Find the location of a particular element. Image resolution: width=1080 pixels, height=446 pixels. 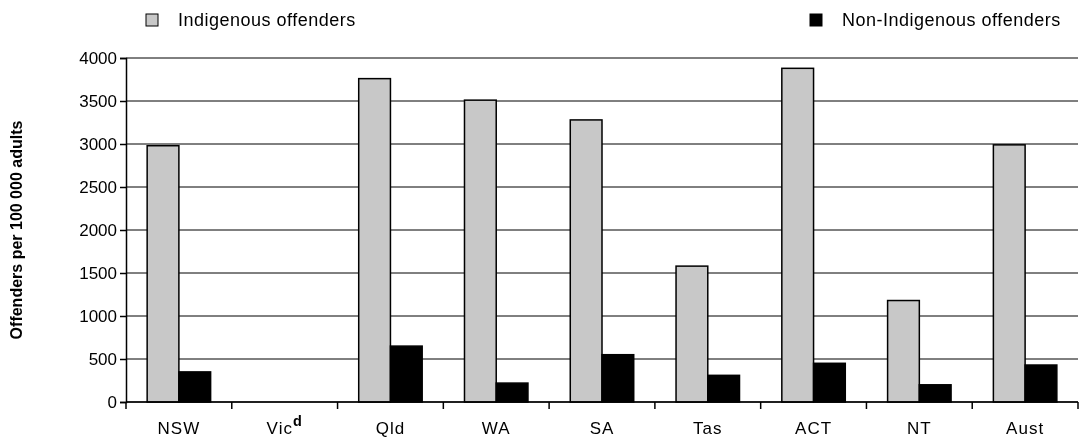

x-tick-label: Tas is located at coordinates (708, 428).